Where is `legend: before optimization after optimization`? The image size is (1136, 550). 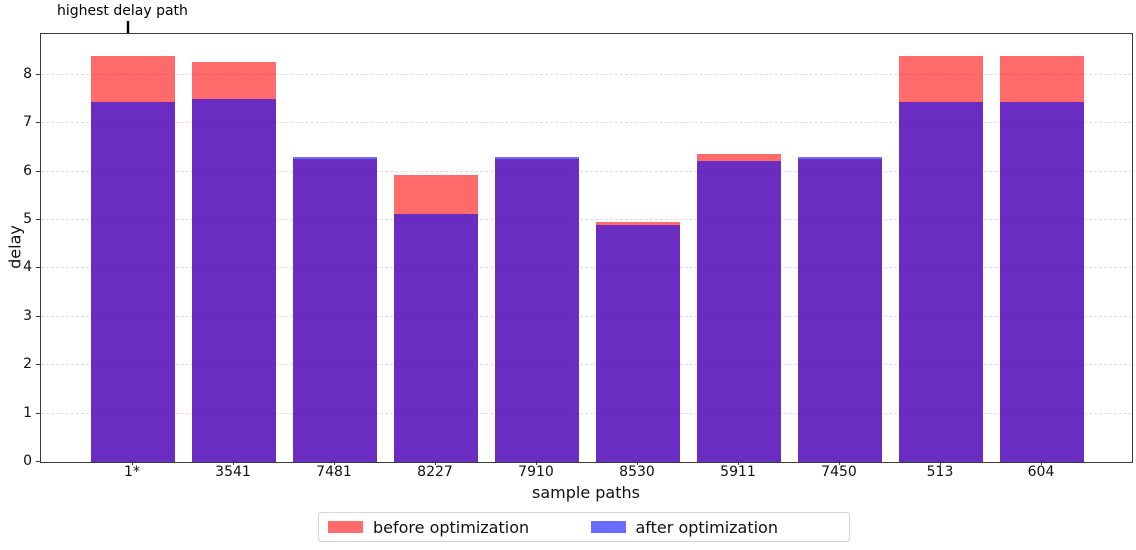
legend: before optimization after optimization is located at coordinates (584, 527).